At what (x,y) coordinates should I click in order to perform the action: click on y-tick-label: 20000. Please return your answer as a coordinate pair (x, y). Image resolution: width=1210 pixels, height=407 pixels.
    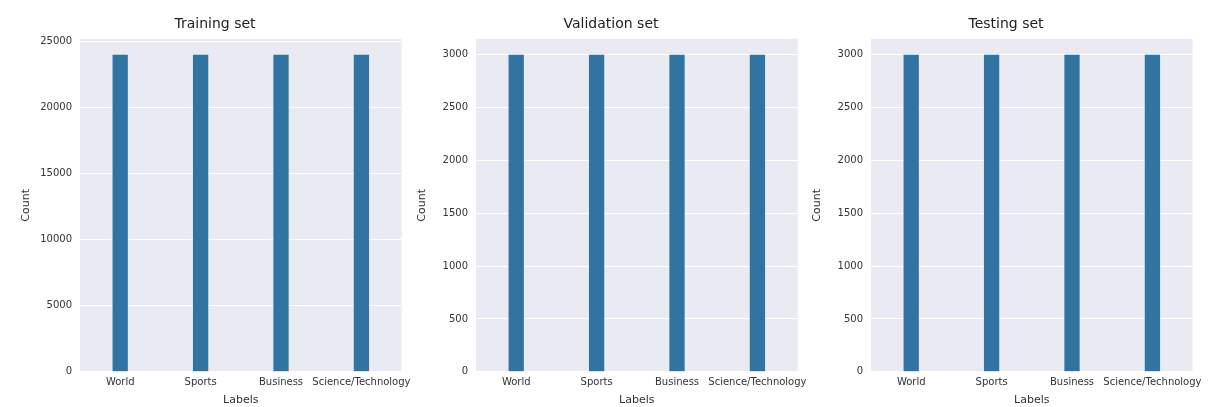
    Looking at the image, I should click on (56, 107).